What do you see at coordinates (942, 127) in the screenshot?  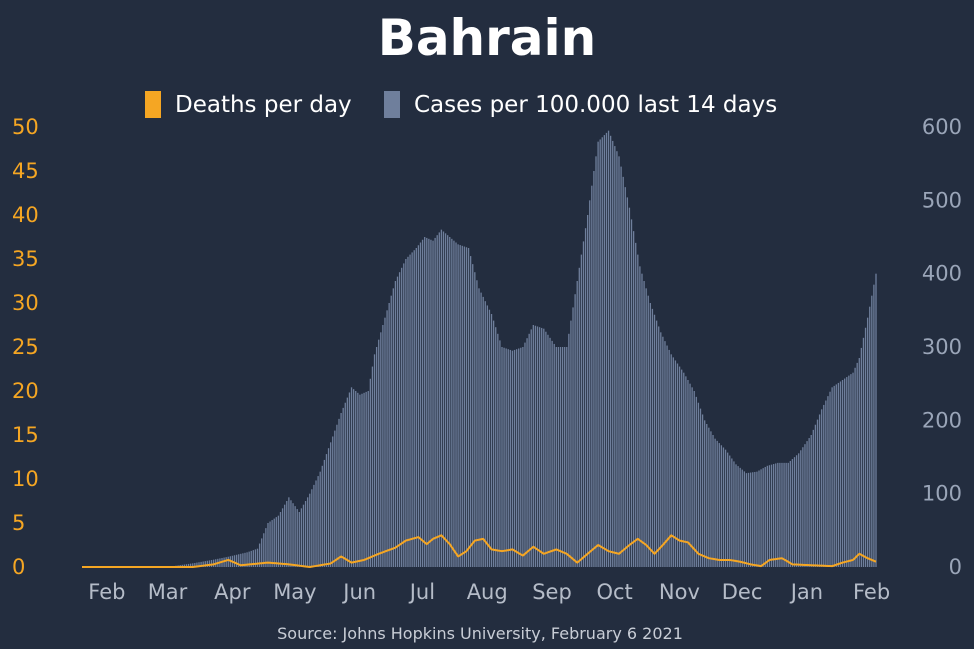 I see `right-tick-label: 600` at bounding box center [942, 127].